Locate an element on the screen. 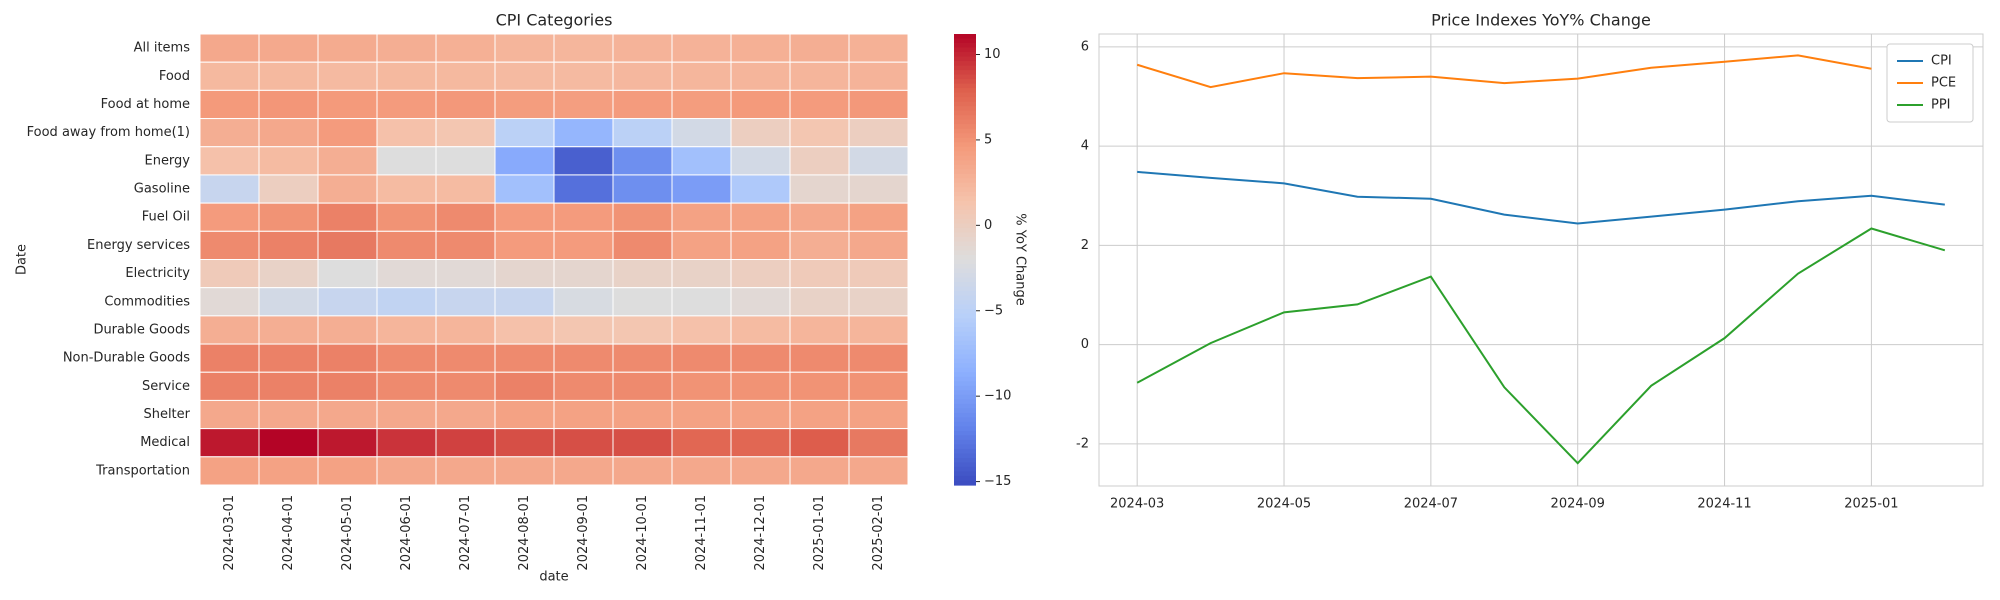  y-tick-label: All items is located at coordinates (162, 48).